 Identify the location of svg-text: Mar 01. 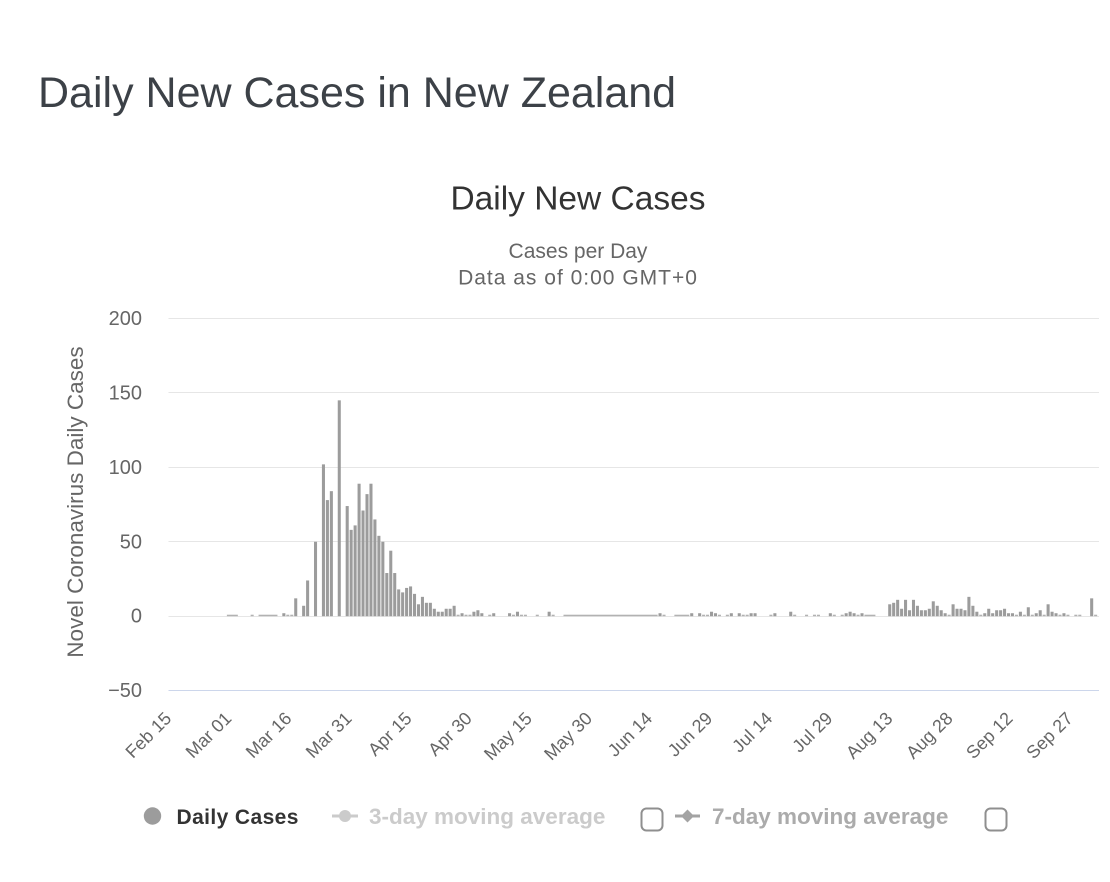
(209, 735).